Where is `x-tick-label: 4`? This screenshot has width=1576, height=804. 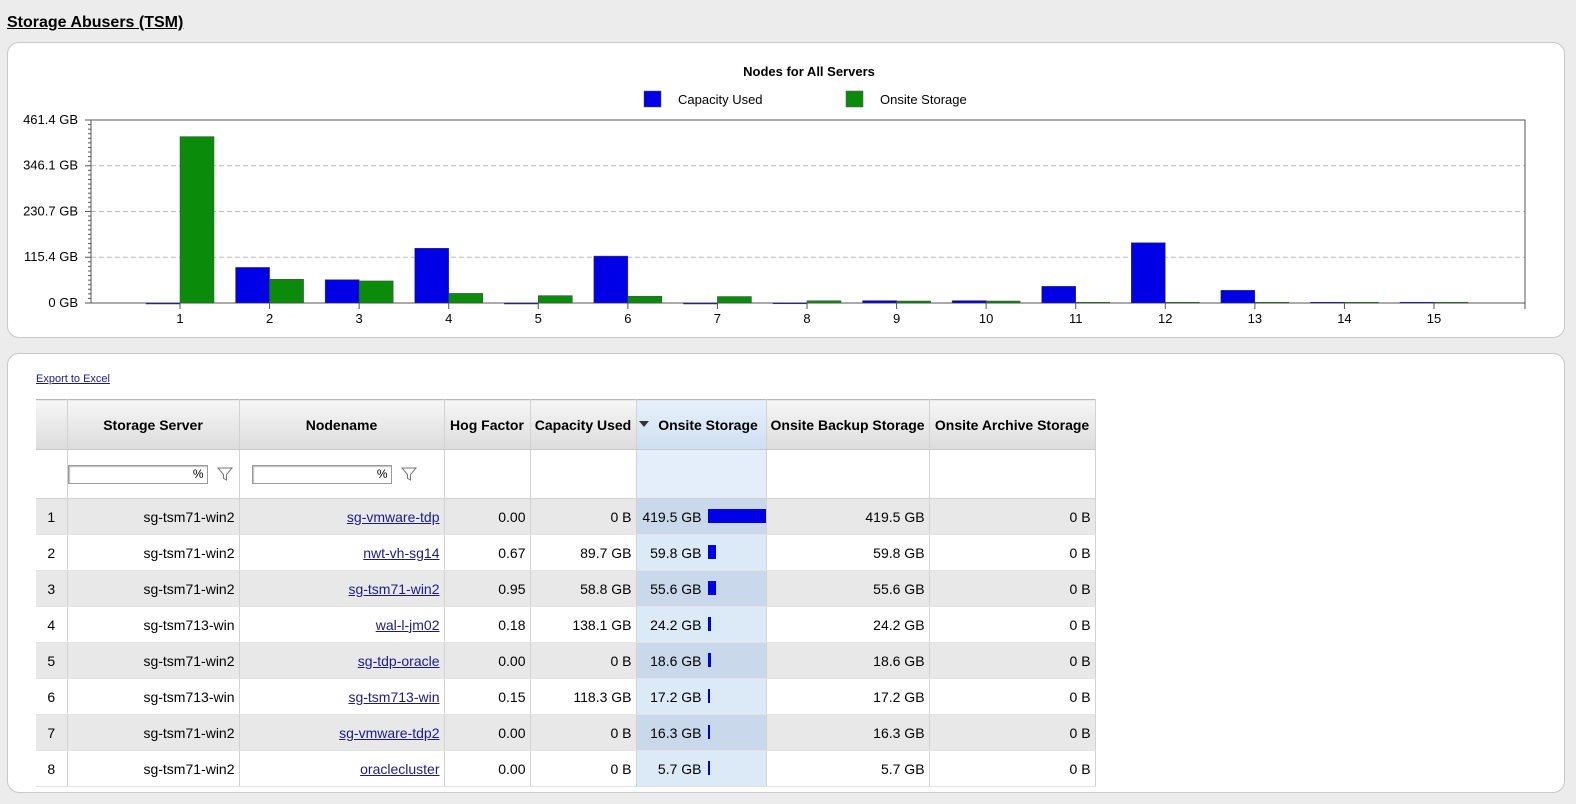
x-tick-label: 4 is located at coordinates (448, 318).